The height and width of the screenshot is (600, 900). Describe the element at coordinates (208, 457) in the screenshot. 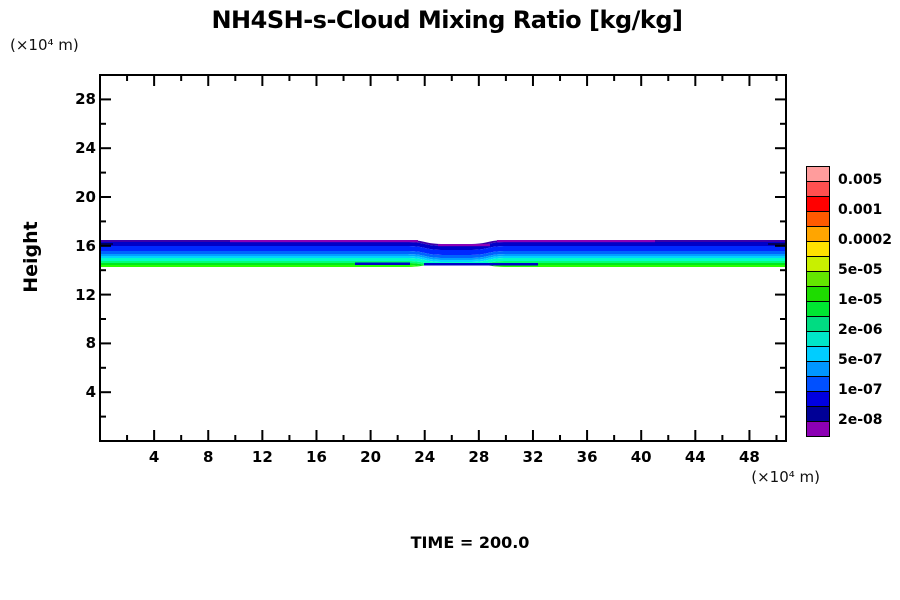

I see `x-axis-tick-label: 8` at that location.